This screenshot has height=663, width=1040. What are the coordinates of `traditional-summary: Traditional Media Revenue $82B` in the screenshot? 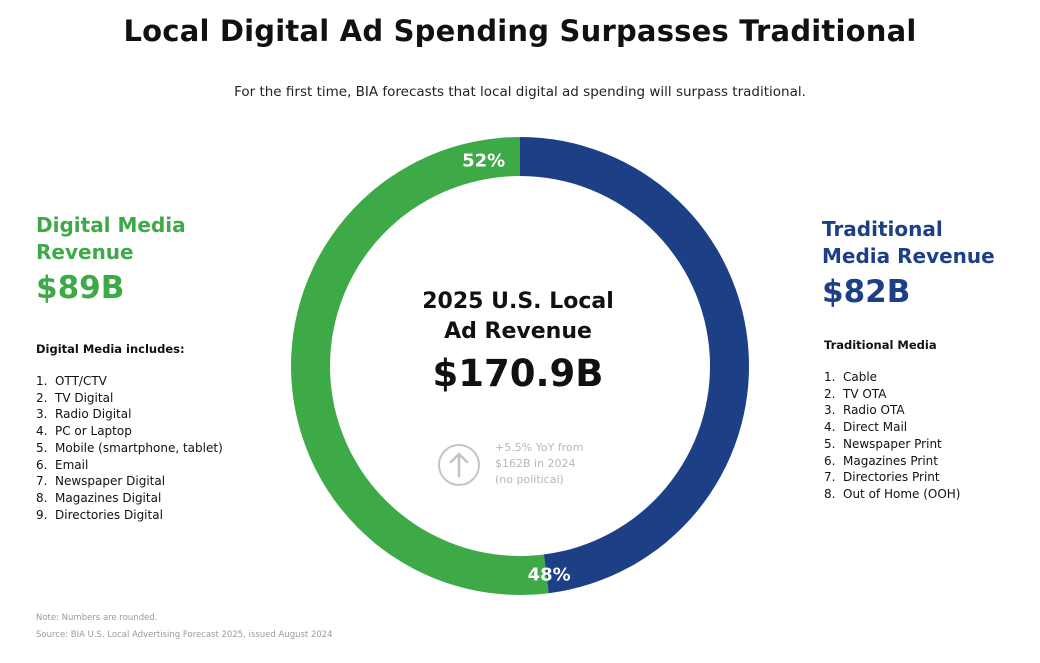 It's located at (908, 264).